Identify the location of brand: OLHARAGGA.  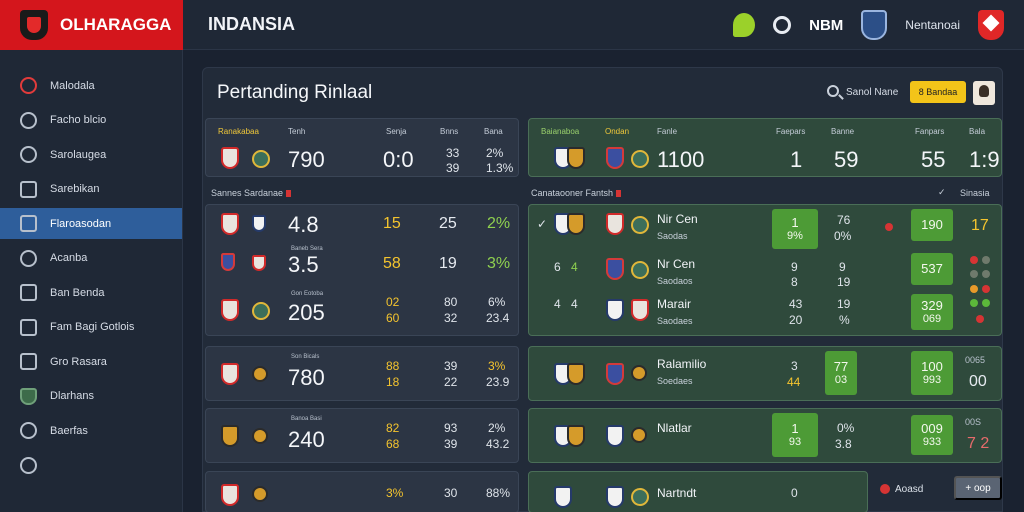
(91, 25).